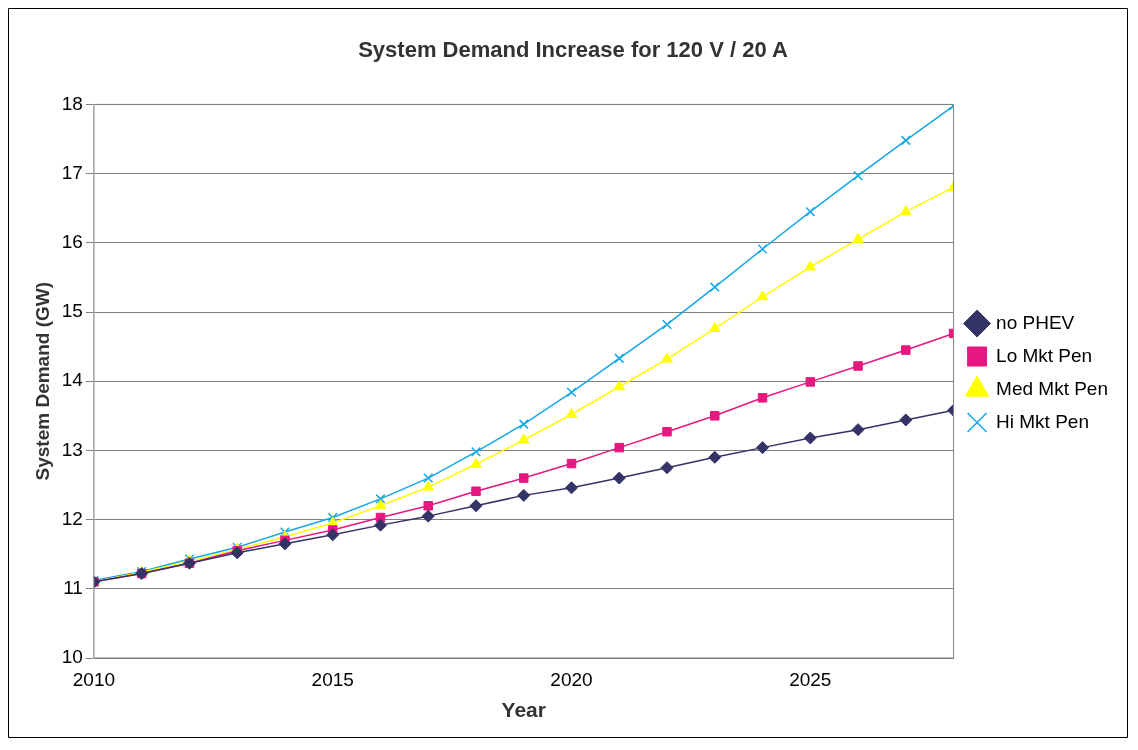  Describe the element at coordinates (72, 518) in the screenshot. I see `y-tick-label: 12` at that location.